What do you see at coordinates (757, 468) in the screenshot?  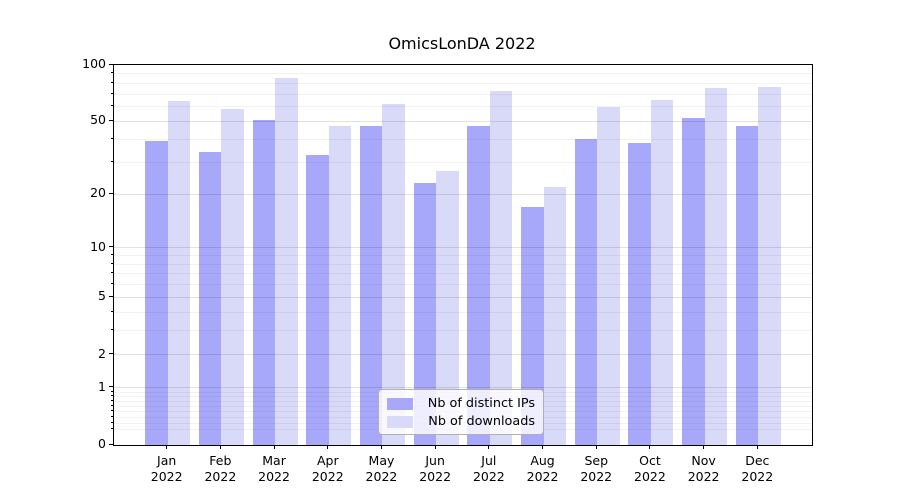 I see `x-tick-label-dec: Dec 2022` at bounding box center [757, 468].